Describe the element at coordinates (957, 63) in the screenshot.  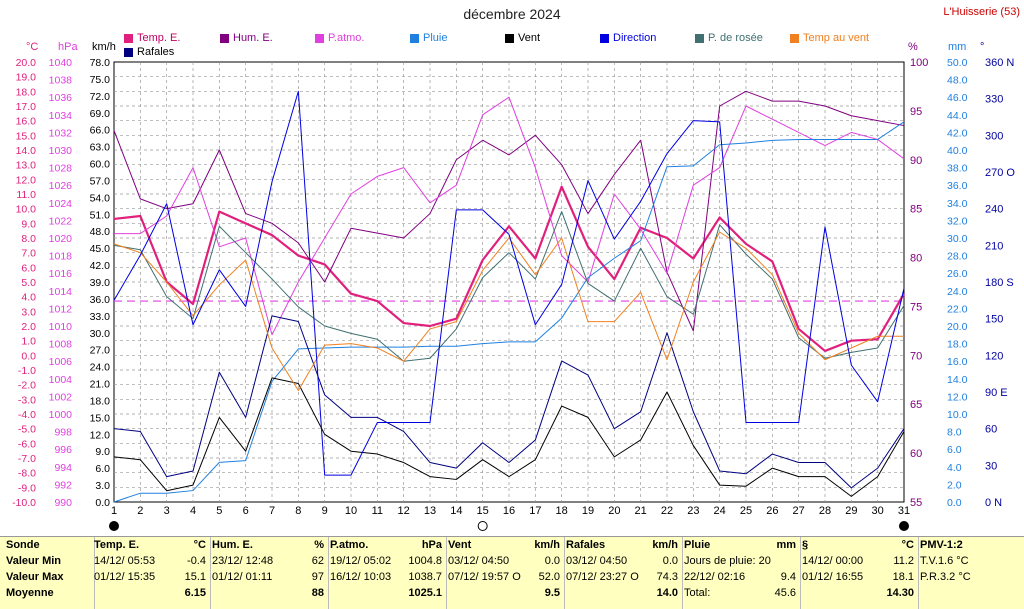
I see `rain-tick-label: 50.0` at that location.